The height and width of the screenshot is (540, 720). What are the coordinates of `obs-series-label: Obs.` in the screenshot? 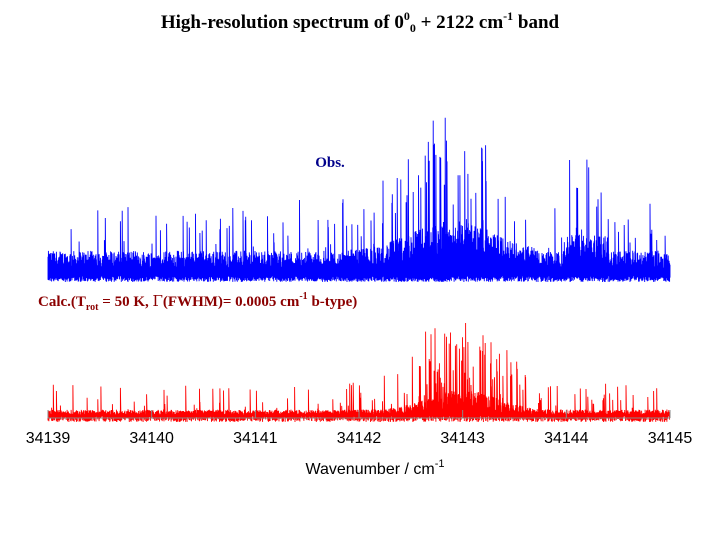 It's located at (330, 163).